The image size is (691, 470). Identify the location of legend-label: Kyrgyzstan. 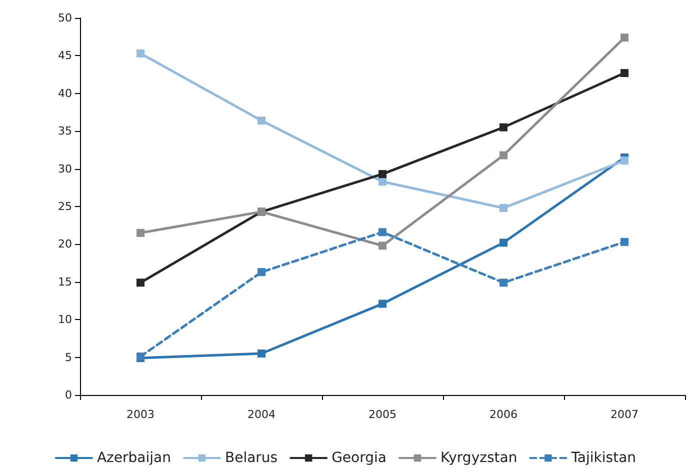
(479, 458).